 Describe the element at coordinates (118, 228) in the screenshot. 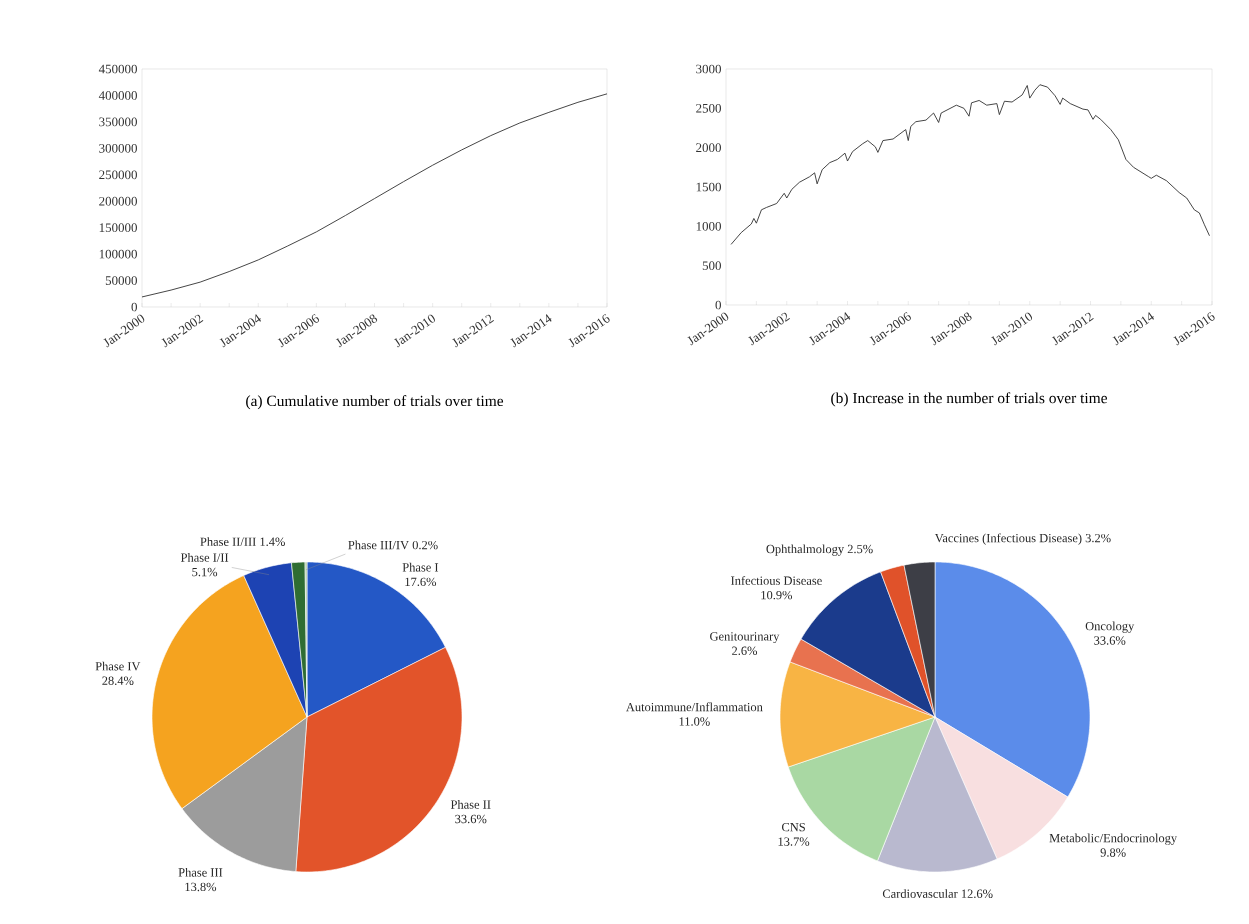

I see `y-tick-label: 150000` at that location.